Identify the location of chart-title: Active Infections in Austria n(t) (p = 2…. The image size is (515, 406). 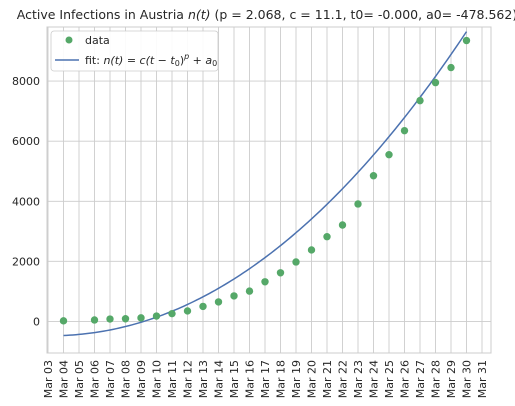
(266, 14).